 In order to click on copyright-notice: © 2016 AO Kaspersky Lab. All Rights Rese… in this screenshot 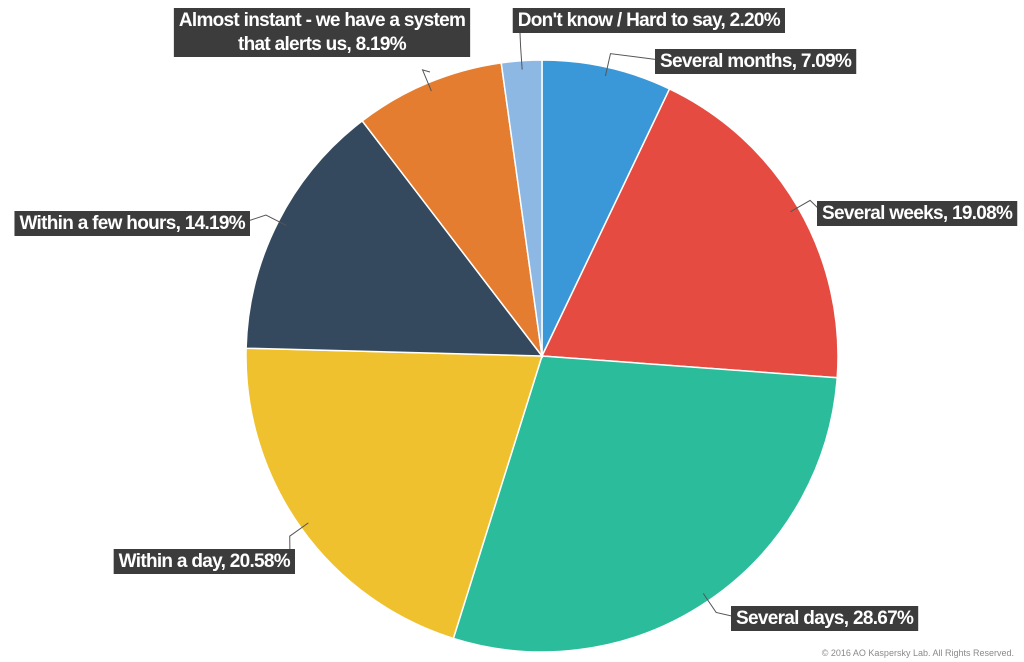, I will do `click(917, 653)`.